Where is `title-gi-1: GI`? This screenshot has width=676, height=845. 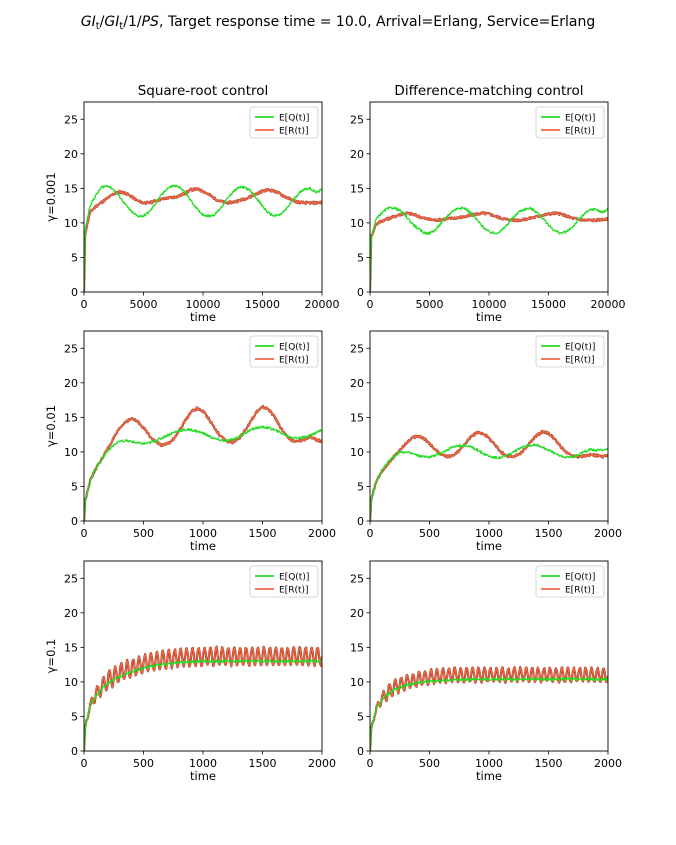
title-gi-1: GI is located at coordinates (88, 22).